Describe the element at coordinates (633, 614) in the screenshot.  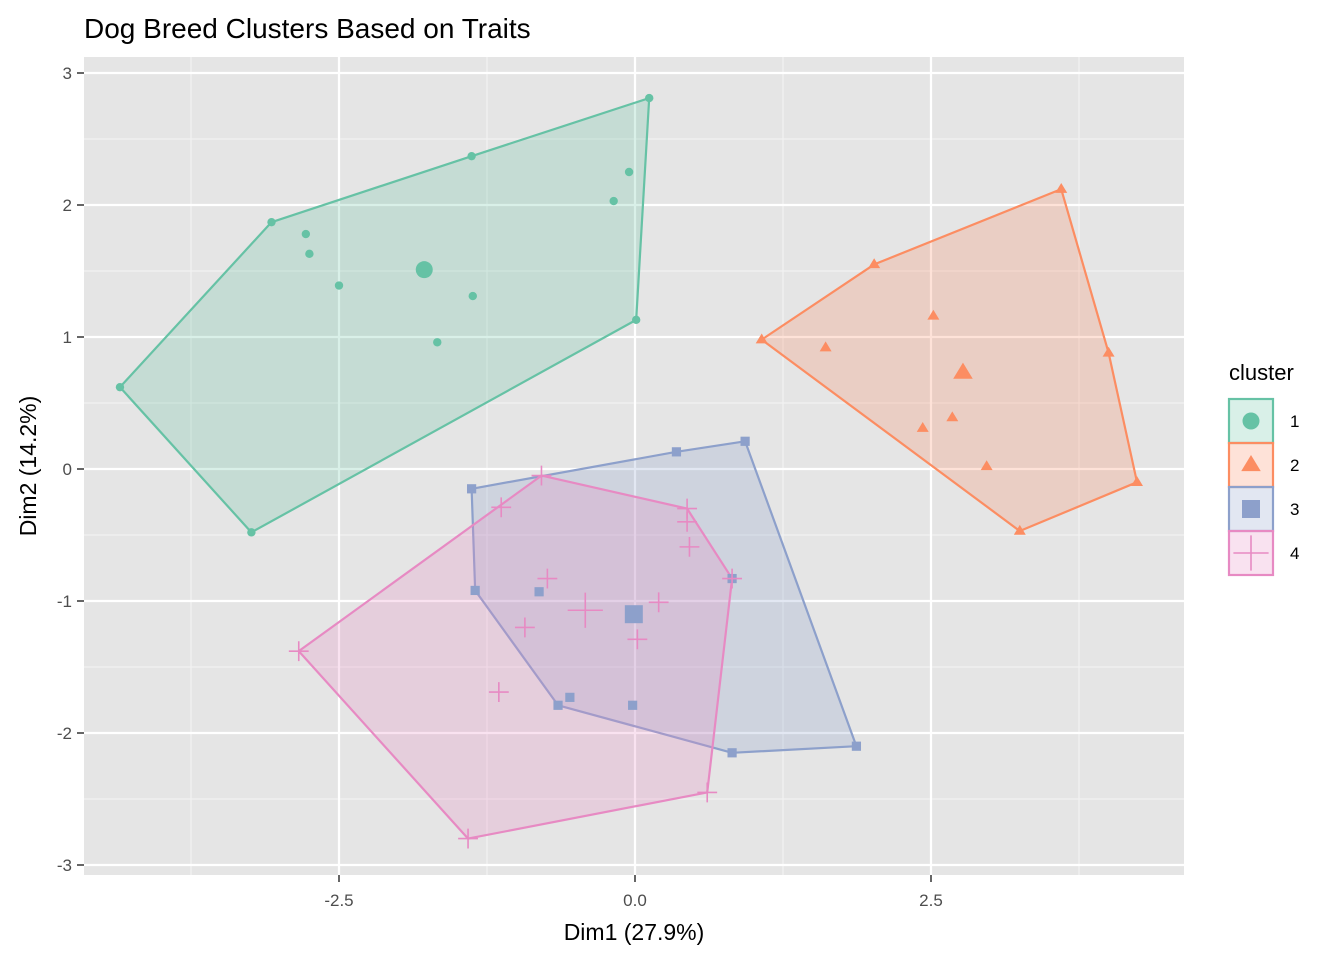
I see `cluster-3-center` at that location.